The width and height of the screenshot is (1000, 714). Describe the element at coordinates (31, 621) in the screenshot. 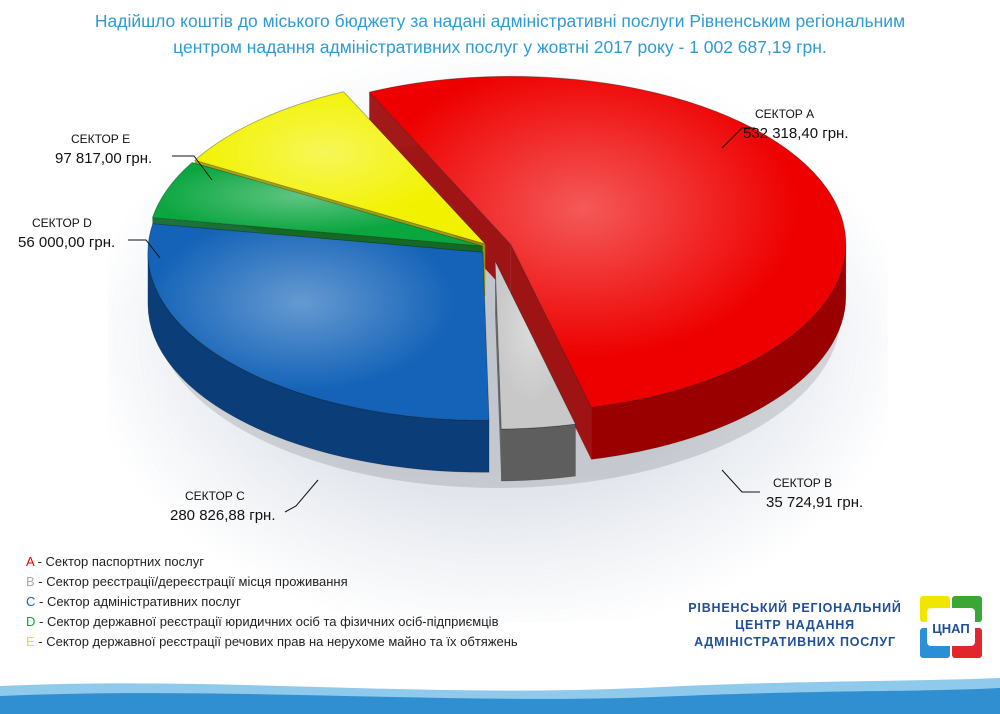

I see `legend-letter-d: D` at that location.